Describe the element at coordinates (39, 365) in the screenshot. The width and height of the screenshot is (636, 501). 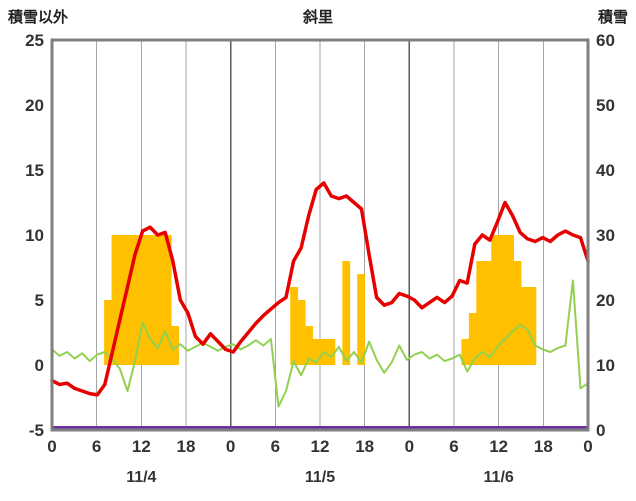
I see `left-axis-tick-label: 0` at that location.